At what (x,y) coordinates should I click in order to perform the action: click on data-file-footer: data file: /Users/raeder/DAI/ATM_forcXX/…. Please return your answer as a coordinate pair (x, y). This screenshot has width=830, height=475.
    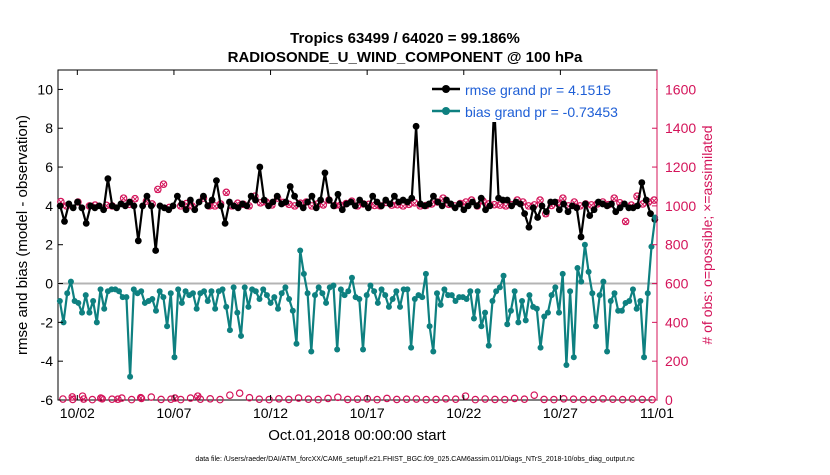
    Looking at the image, I should click on (415, 459).